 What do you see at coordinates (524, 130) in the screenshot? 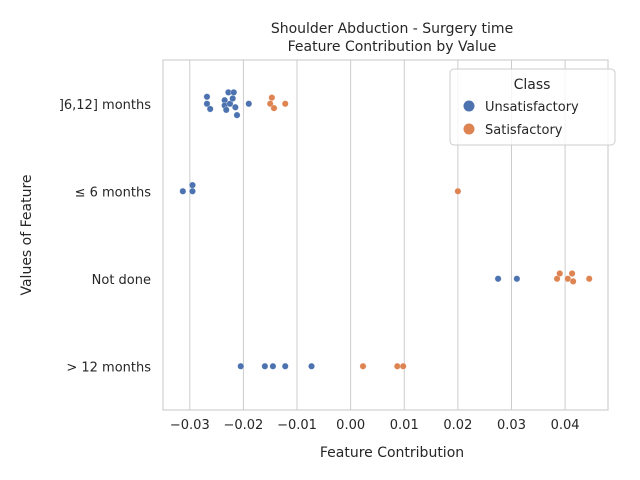
I see `legend-label-satisfactory: Satisfactory` at bounding box center [524, 130].